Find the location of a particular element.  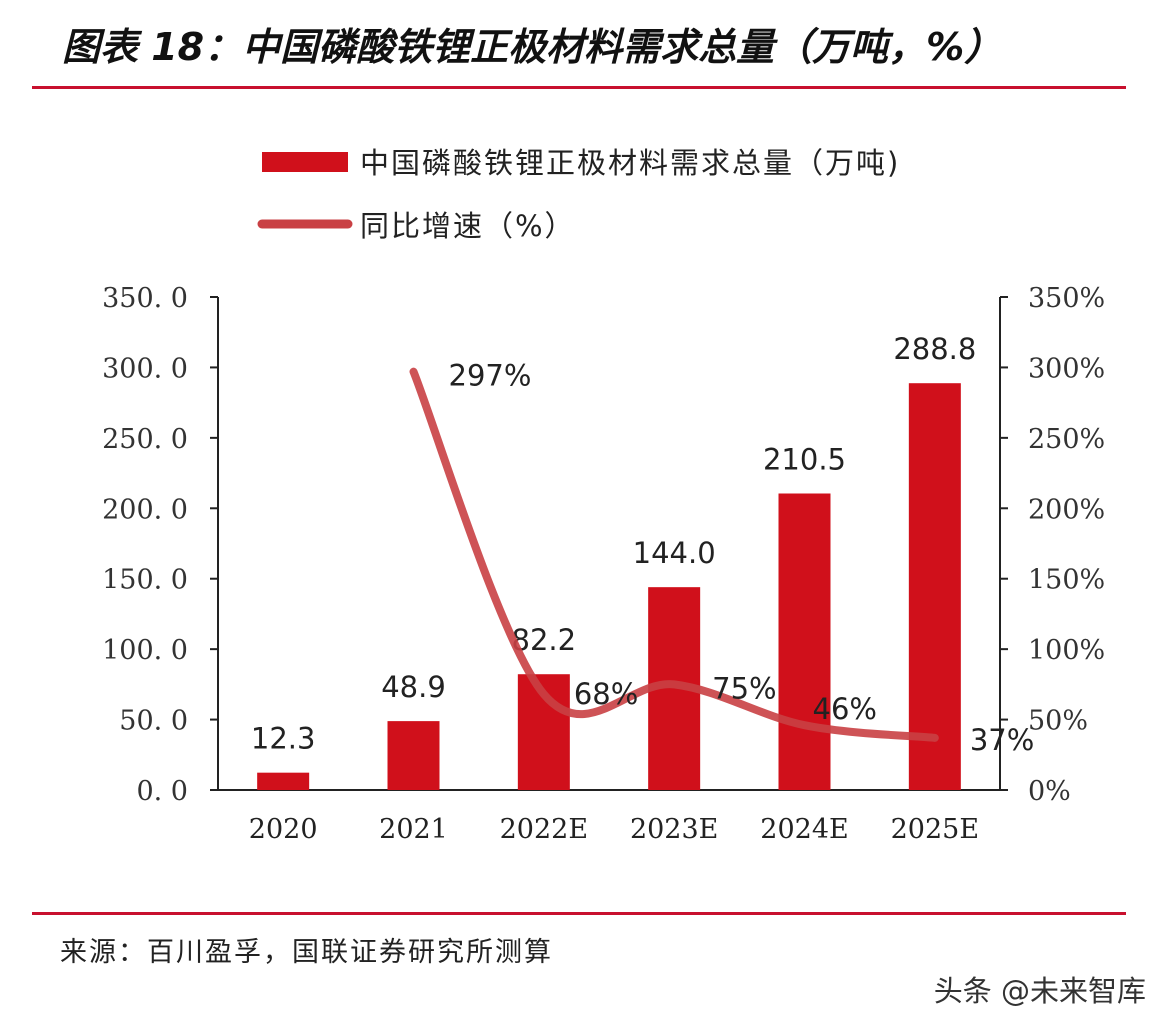

y2-tick-label: 300% is located at coordinates (1066, 368).